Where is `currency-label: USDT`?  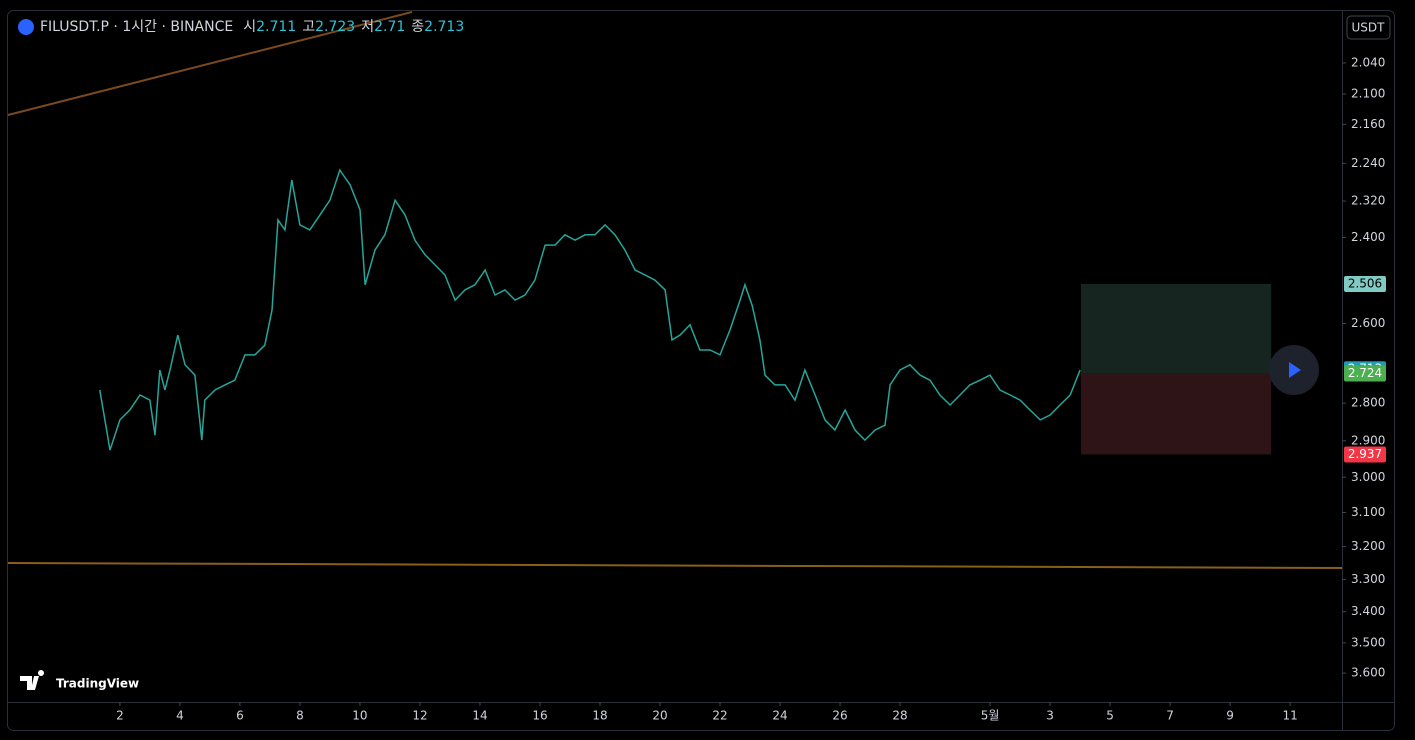
currency-label: USDT is located at coordinates (1369, 28).